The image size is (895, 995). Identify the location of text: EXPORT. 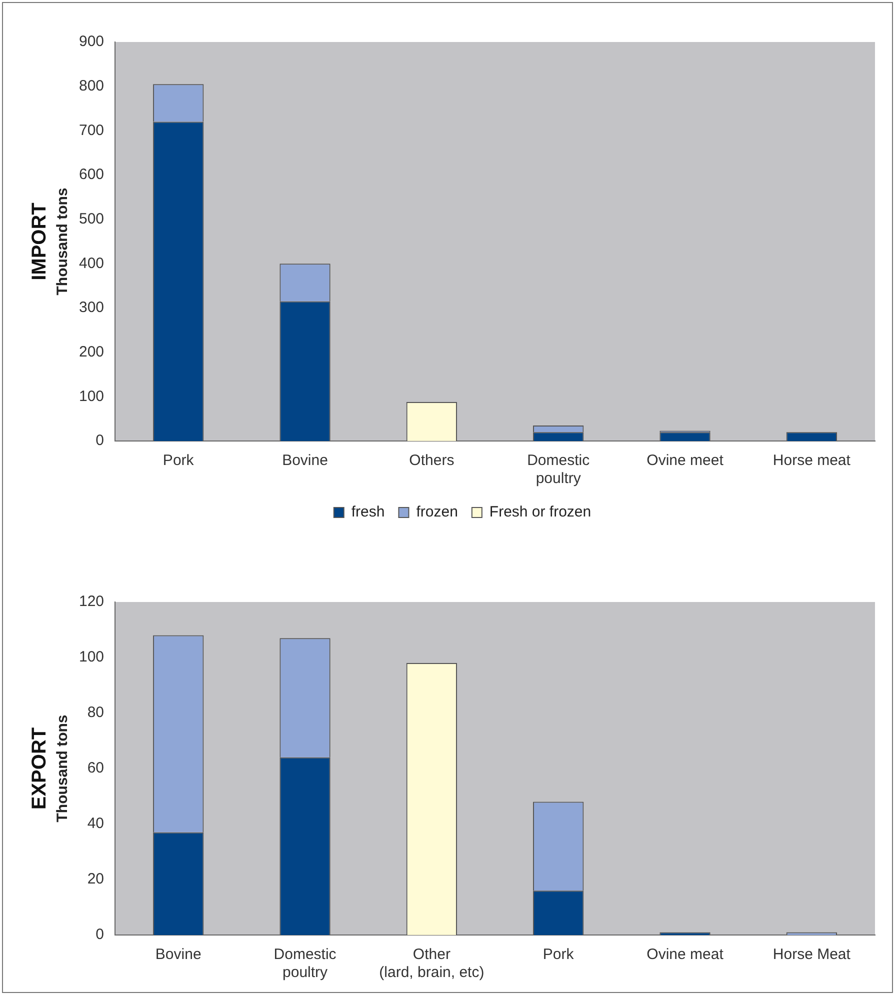
(39, 768).